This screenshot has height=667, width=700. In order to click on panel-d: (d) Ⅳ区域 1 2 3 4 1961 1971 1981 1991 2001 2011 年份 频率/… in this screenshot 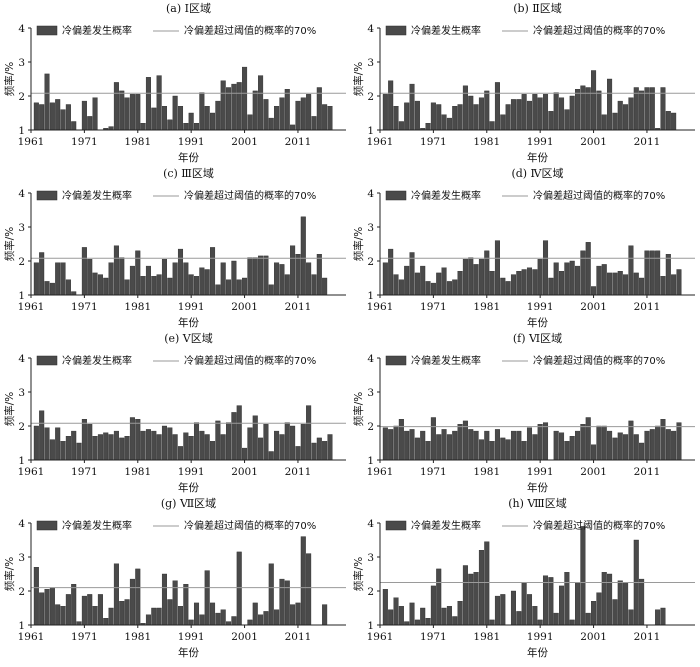, I will do `click(523, 248)`.